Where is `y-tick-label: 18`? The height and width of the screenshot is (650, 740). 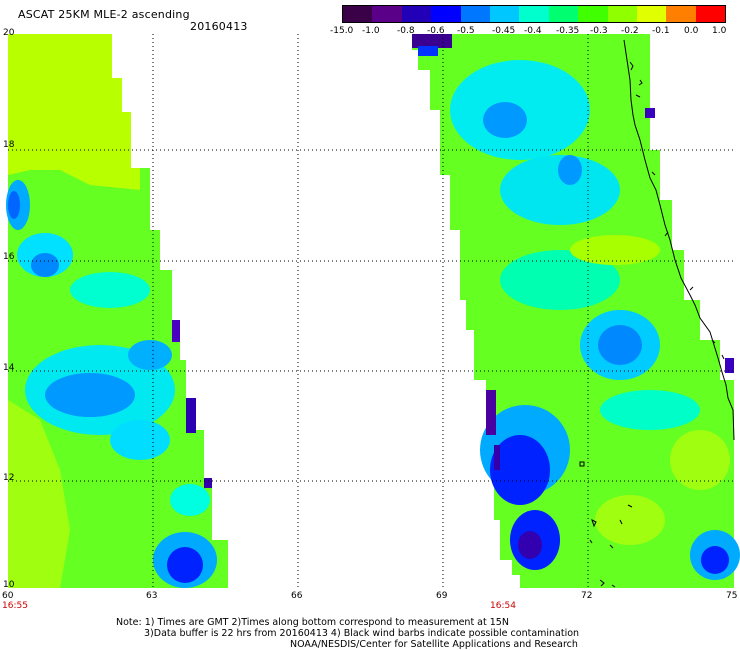
y-tick-label: 18 is located at coordinates (9, 145).